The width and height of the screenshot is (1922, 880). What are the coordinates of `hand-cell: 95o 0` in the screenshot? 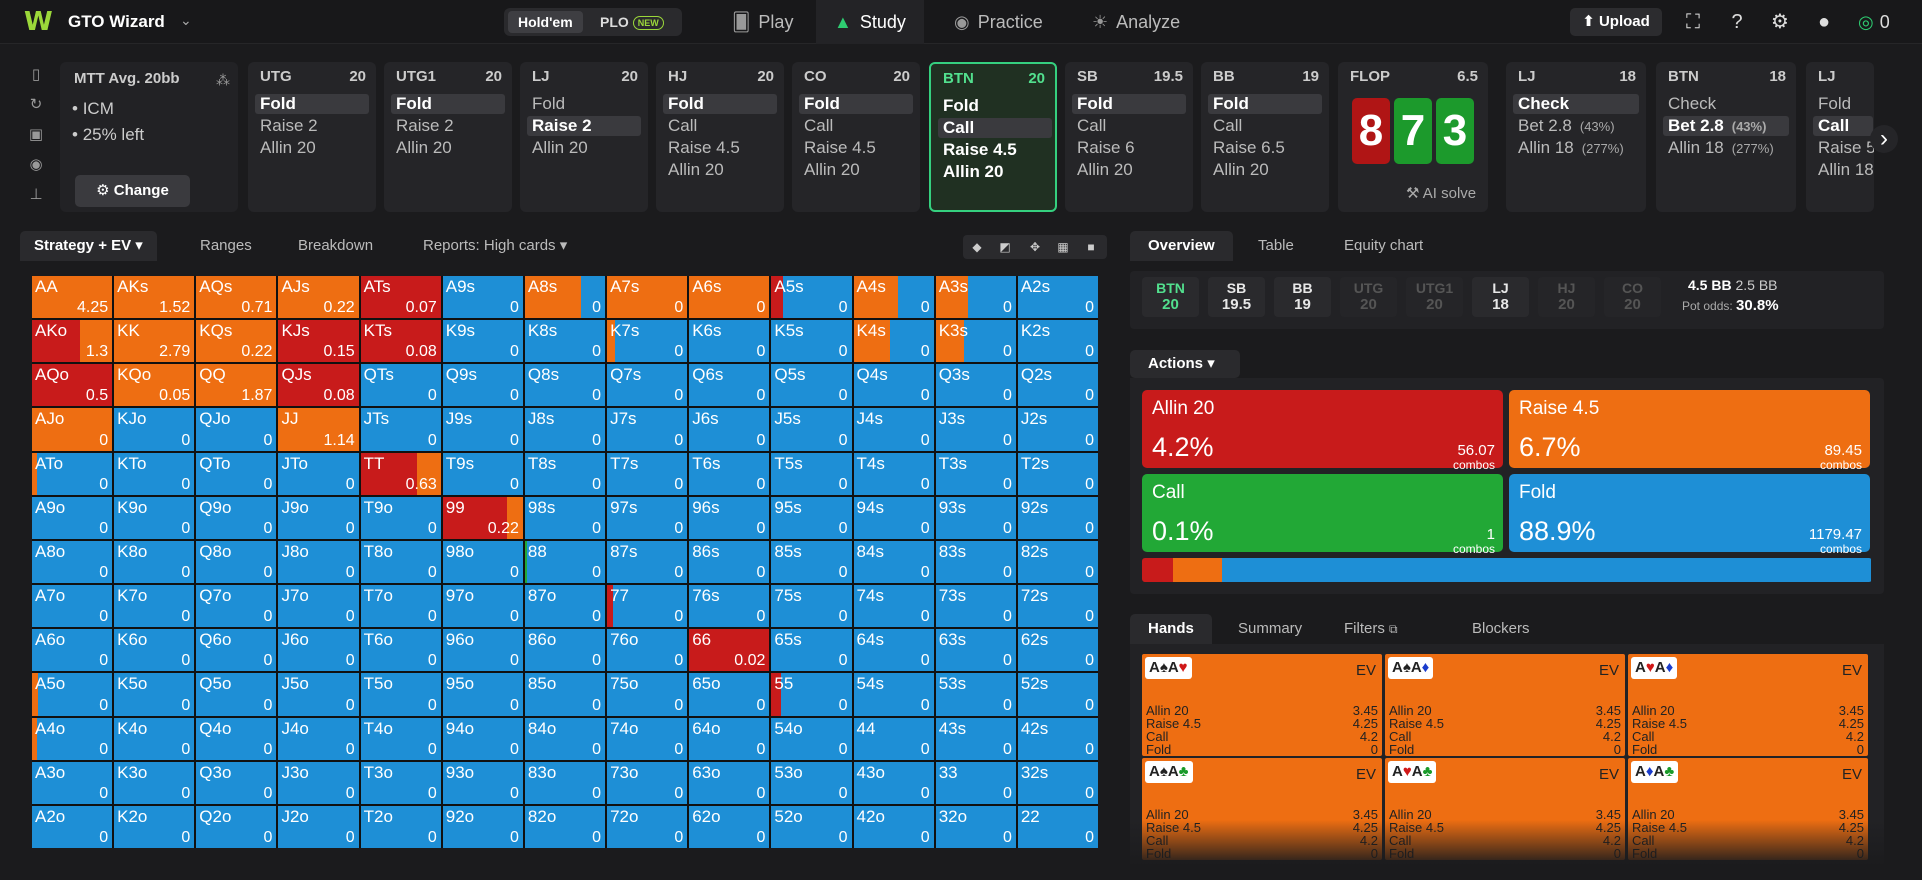 It's located at (482, 694).